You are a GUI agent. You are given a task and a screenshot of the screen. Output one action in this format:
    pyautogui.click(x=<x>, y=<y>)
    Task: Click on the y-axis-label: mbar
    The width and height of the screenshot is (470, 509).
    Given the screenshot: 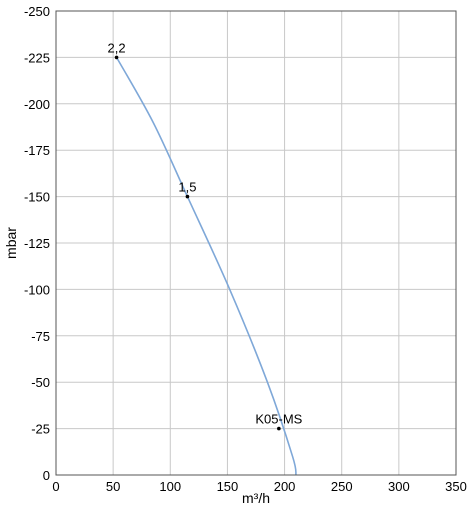 What is the action you would take?
    pyautogui.click(x=11, y=243)
    